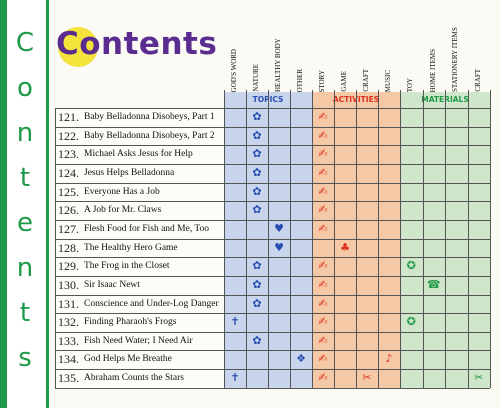 The height and width of the screenshot is (408, 500). Describe the element at coordinates (24, 204) in the screenshot. I see `sidebar` at that location.